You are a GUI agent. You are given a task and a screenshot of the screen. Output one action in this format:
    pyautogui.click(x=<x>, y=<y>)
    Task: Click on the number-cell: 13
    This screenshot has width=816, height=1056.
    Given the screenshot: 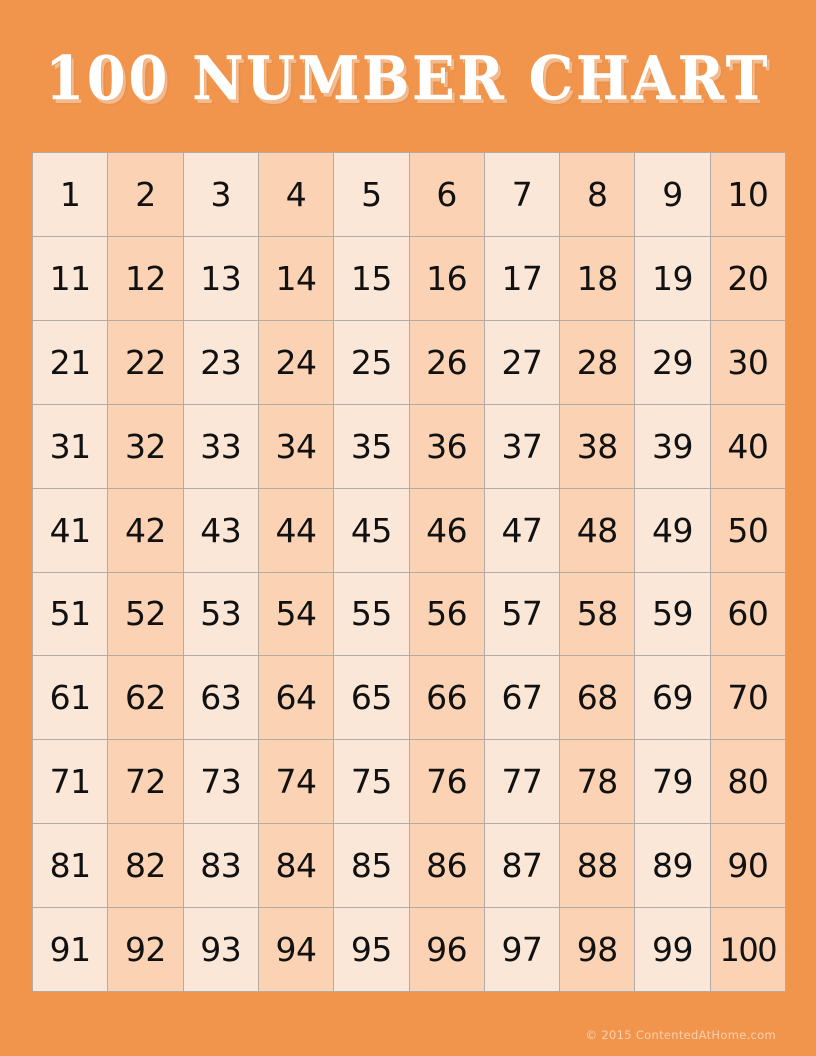 What is the action you would take?
    pyautogui.click(x=221, y=278)
    